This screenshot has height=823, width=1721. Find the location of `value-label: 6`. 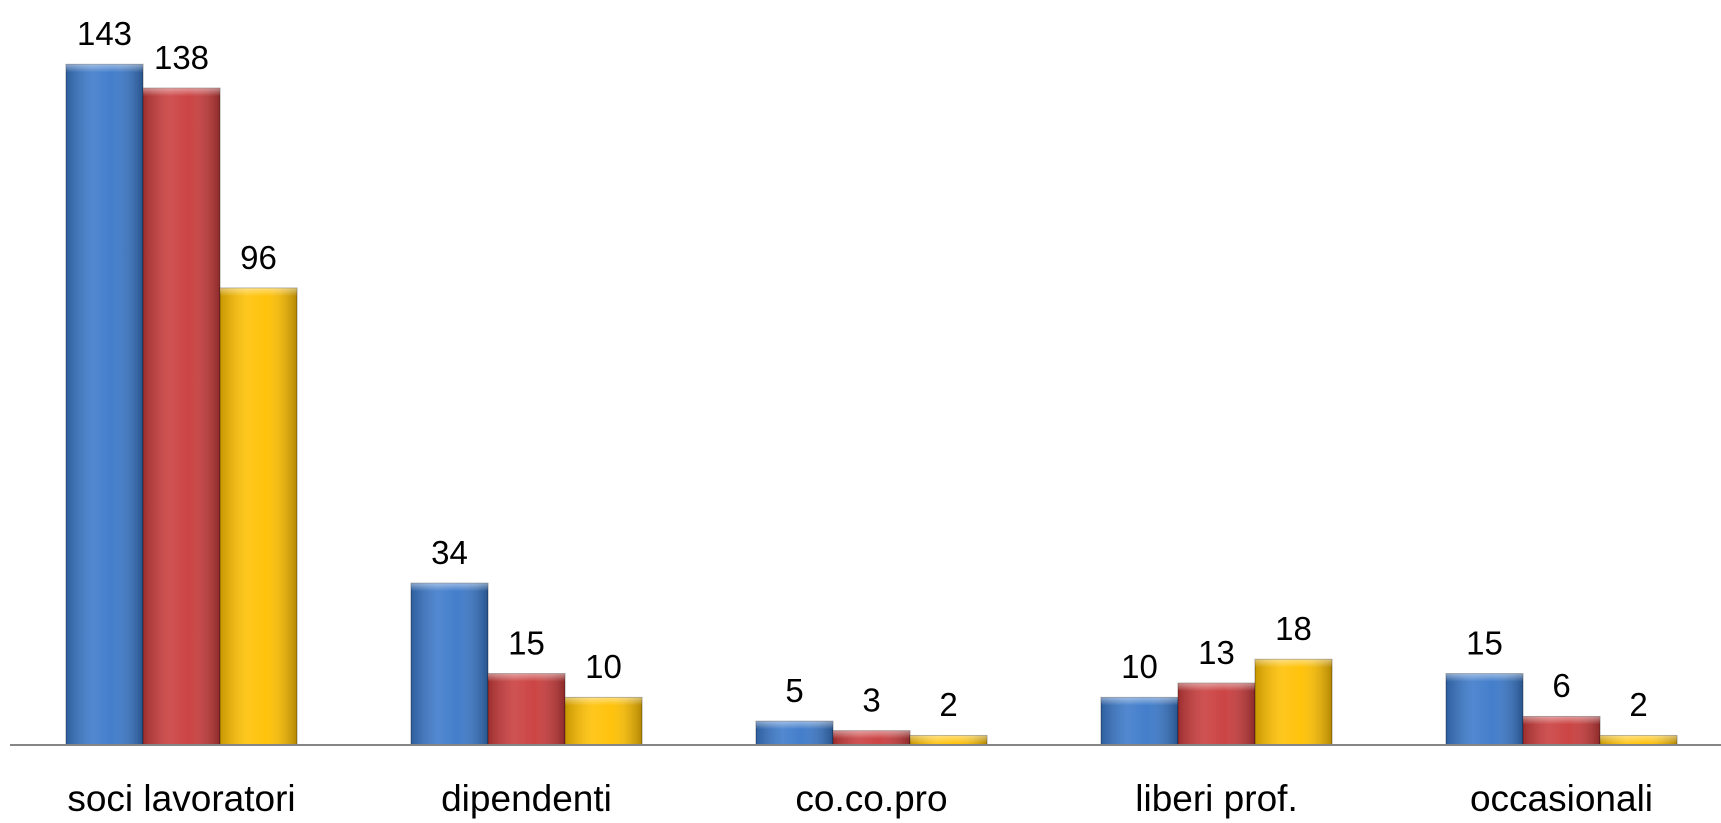

value-label: 6 is located at coordinates (1561, 685).